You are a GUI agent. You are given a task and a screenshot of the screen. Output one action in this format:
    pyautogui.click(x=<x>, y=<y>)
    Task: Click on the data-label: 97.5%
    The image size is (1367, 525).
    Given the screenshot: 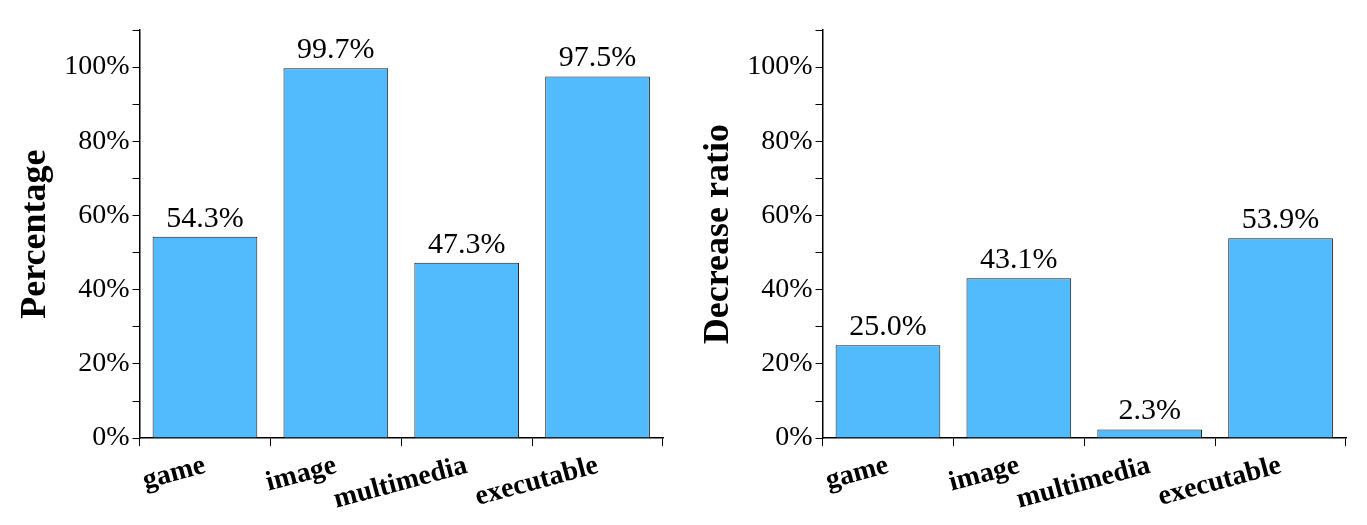 What is the action you would take?
    pyautogui.click(x=597, y=56)
    